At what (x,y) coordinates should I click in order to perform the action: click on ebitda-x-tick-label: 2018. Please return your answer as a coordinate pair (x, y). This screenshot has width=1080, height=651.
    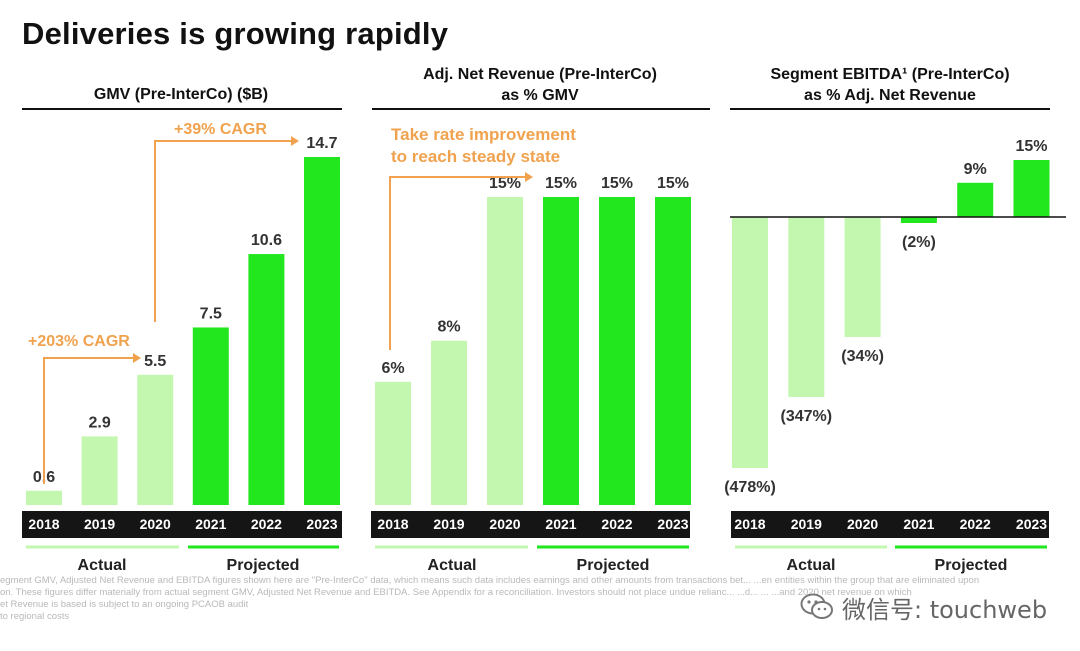
    Looking at the image, I should click on (749, 524).